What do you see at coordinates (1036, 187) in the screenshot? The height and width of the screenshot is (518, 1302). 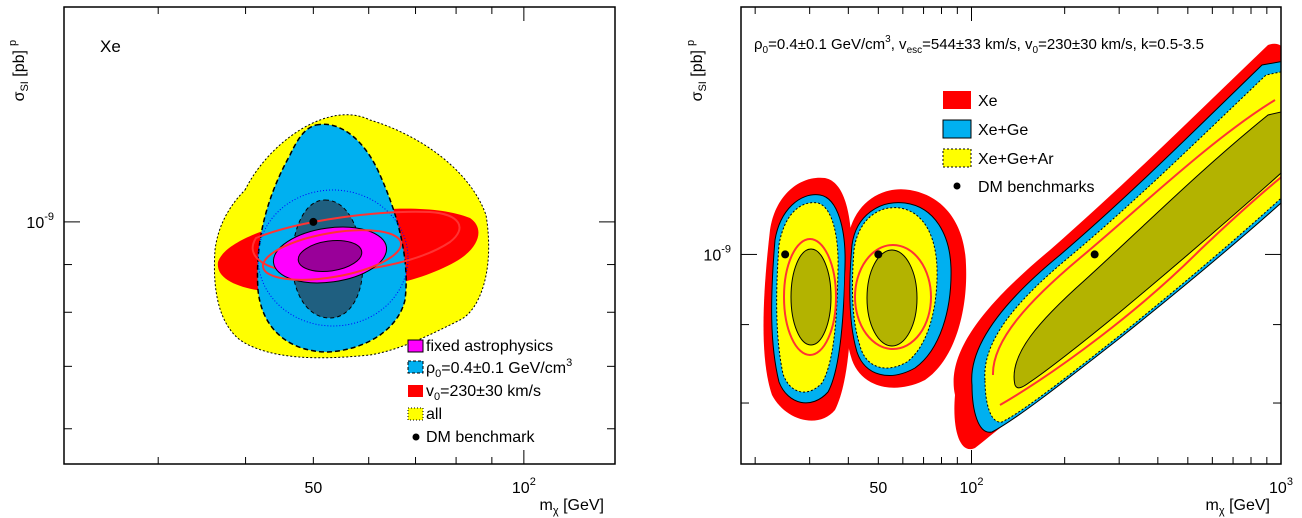 I see `legend-label-benchmarks: DM benchmarks` at bounding box center [1036, 187].